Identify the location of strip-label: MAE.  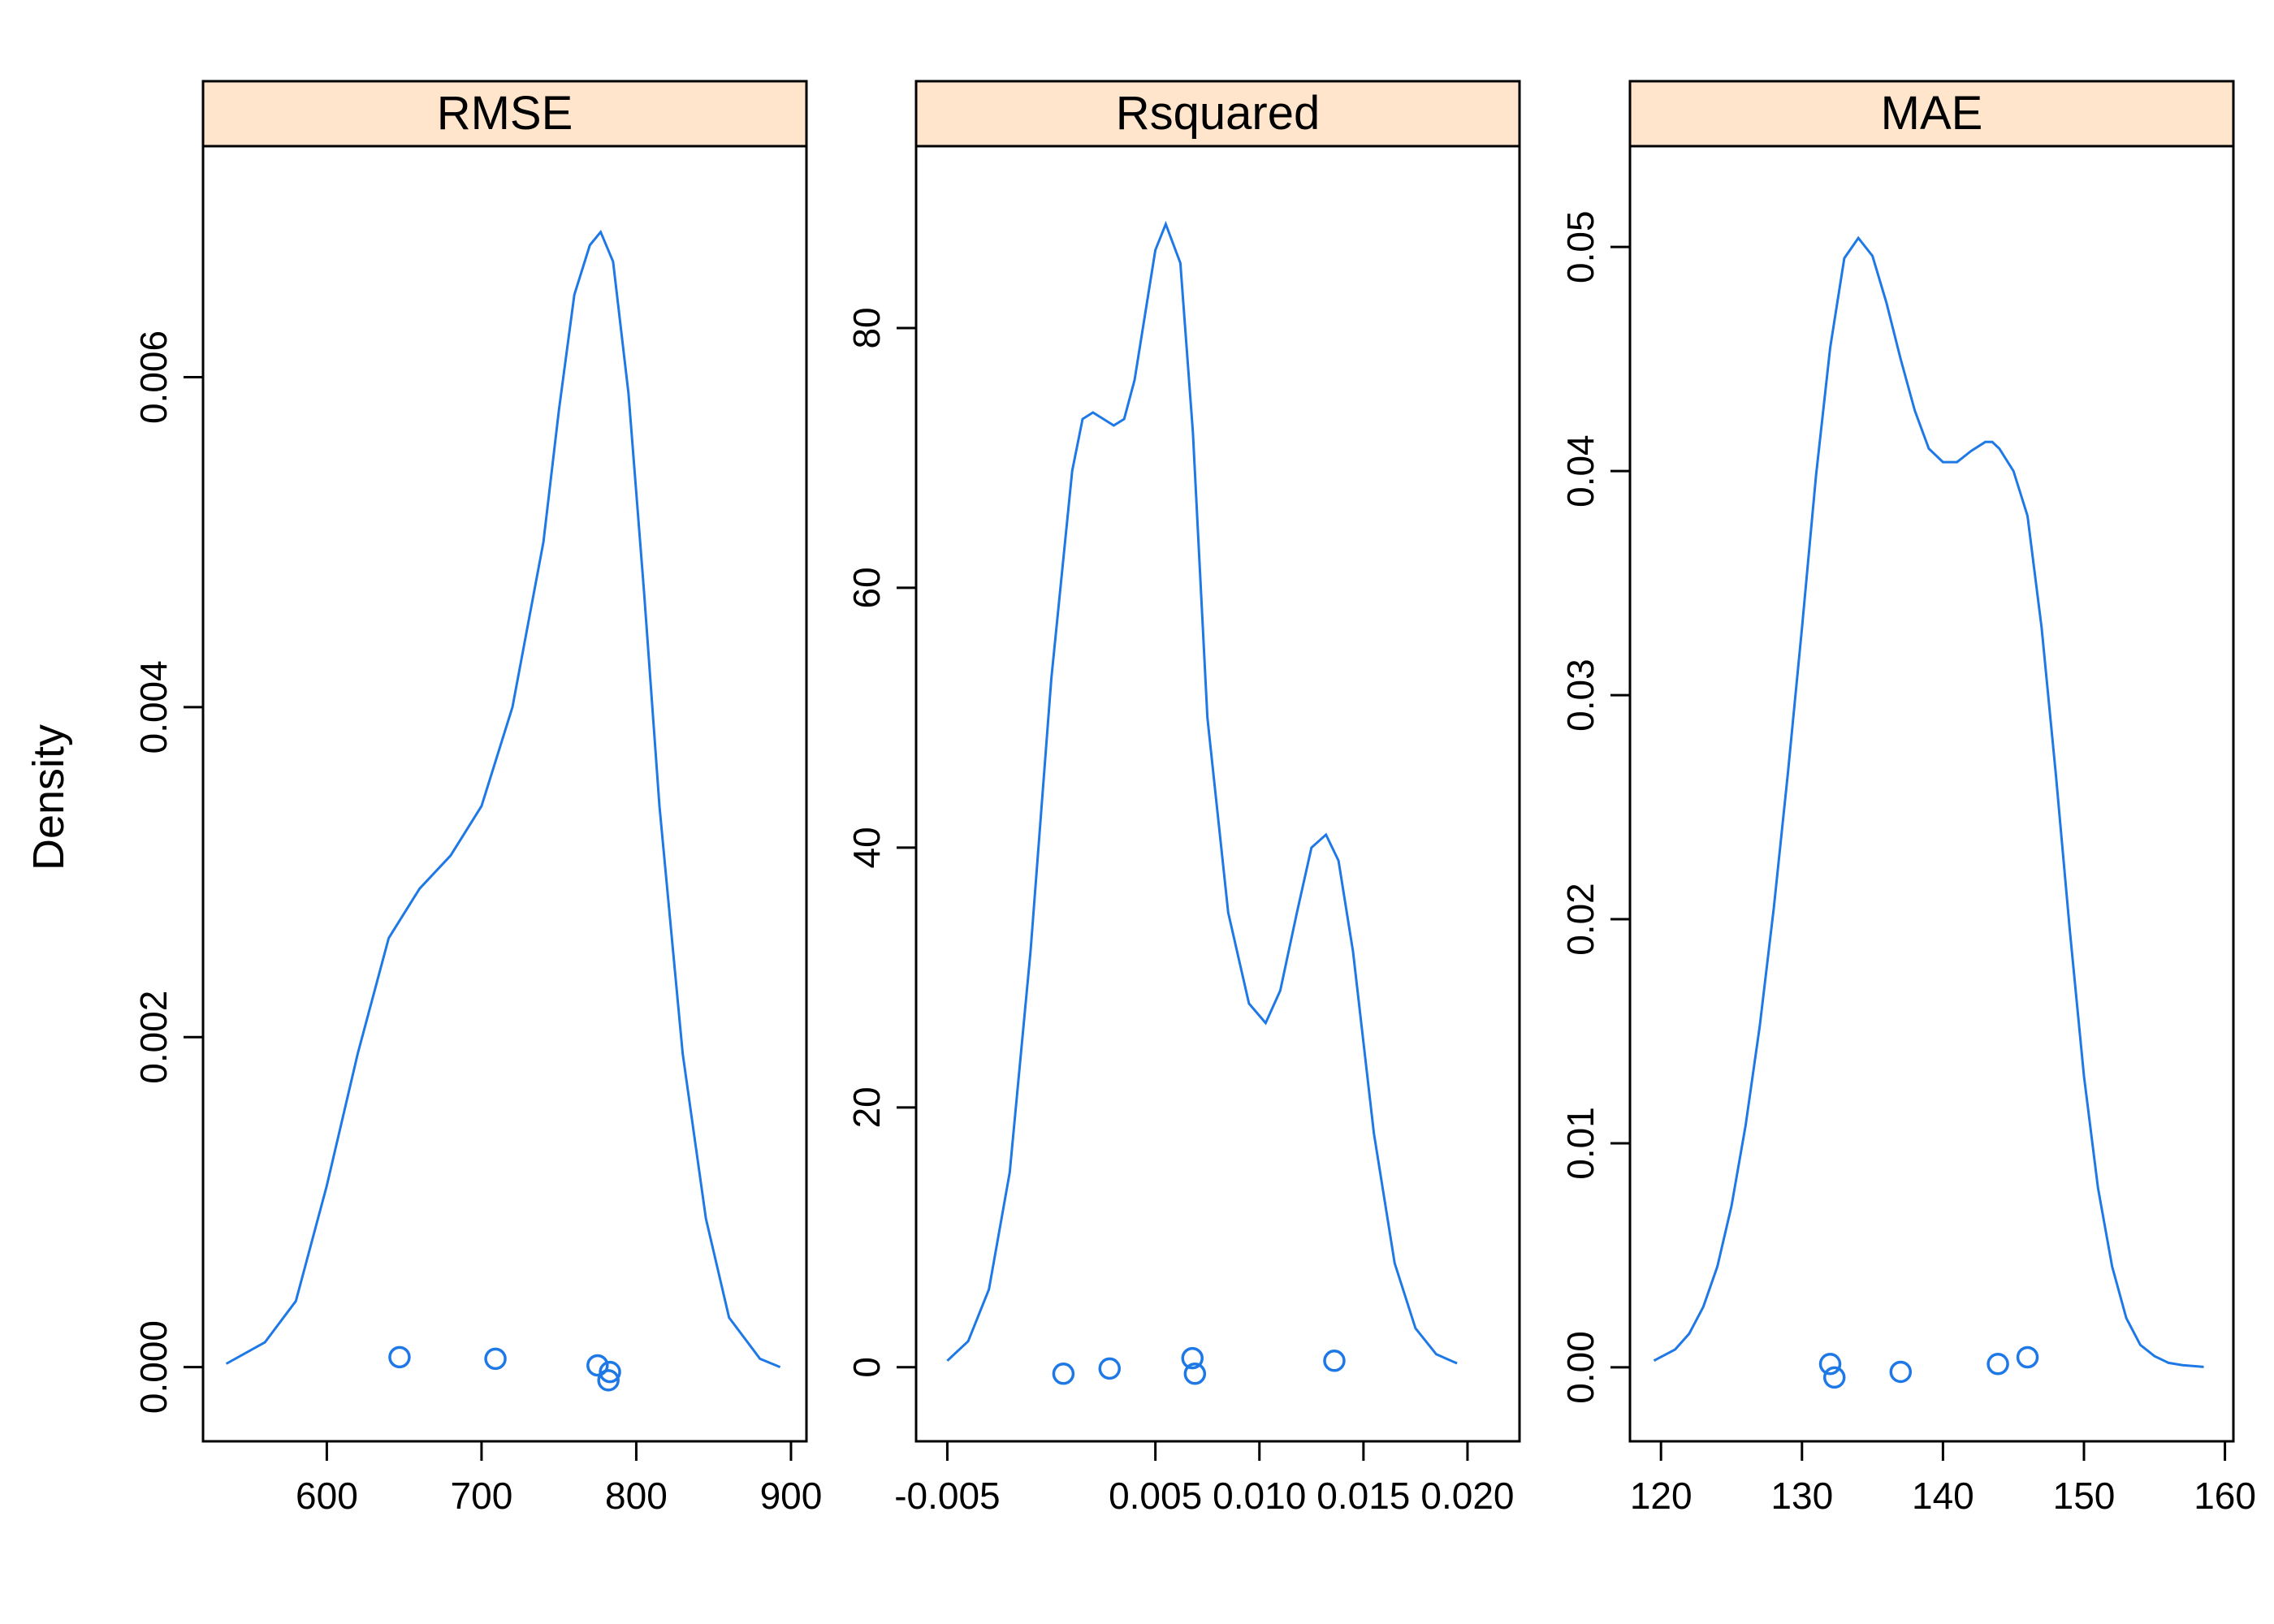
(1932, 114).